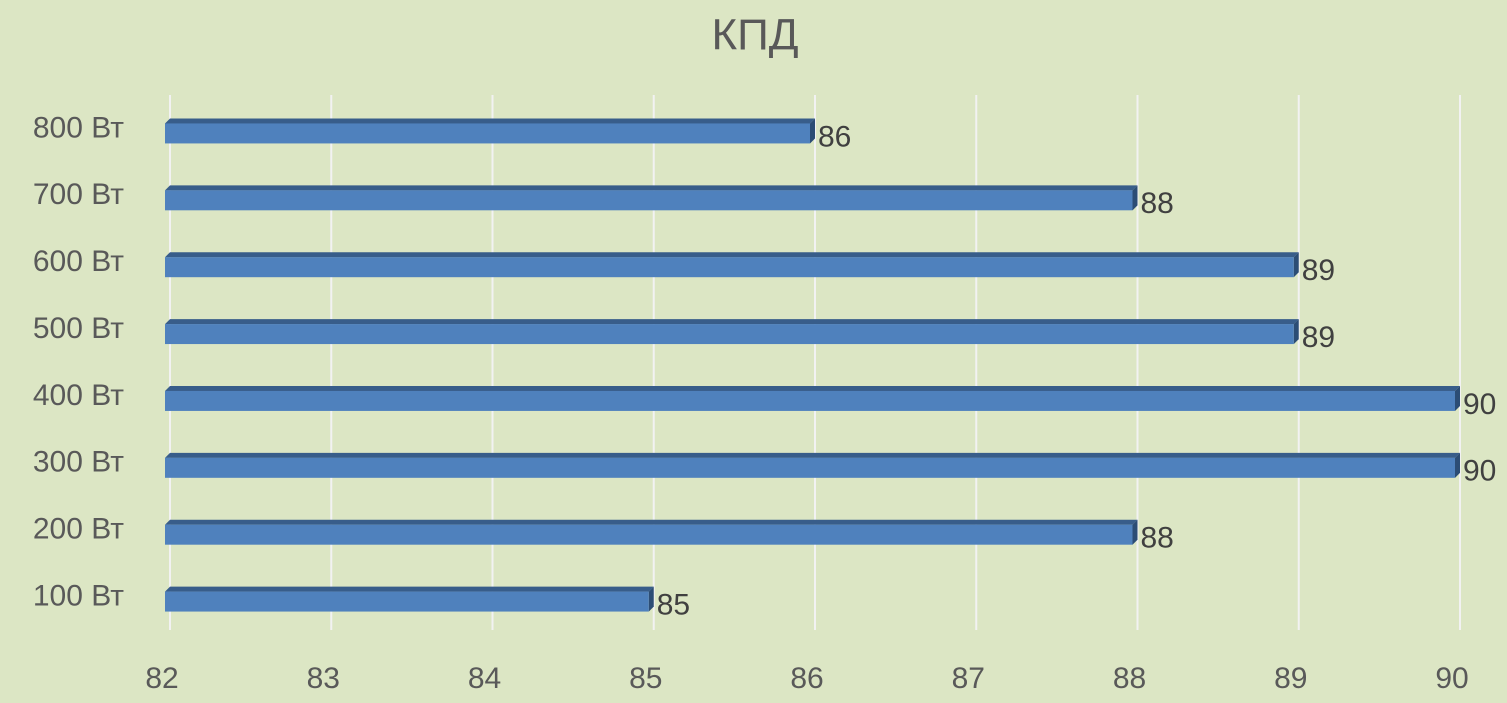  Describe the element at coordinates (78, 529) in the screenshot. I see `y-tick-label: 200 Вт` at that location.